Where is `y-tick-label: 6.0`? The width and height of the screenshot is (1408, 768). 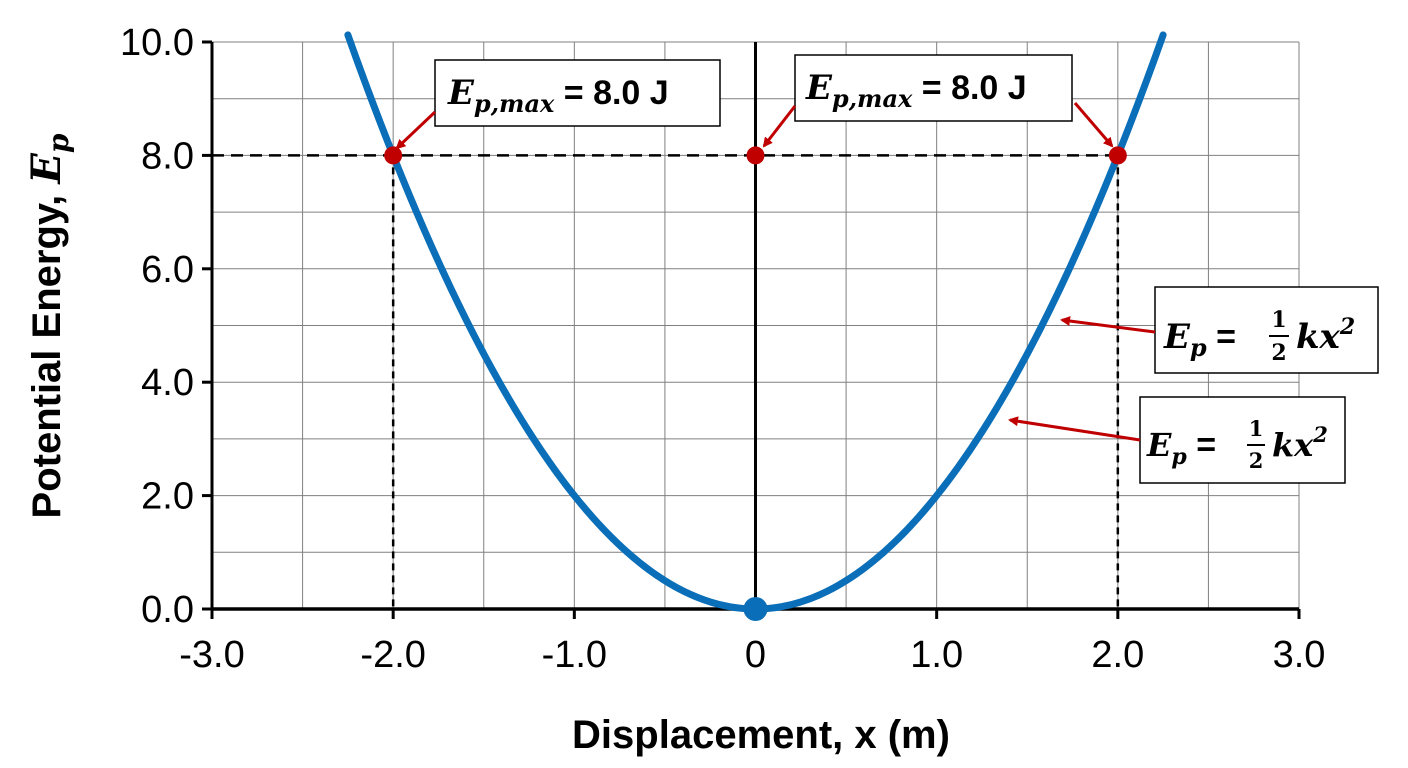 y-tick-label: 6.0 is located at coordinates (167, 270).